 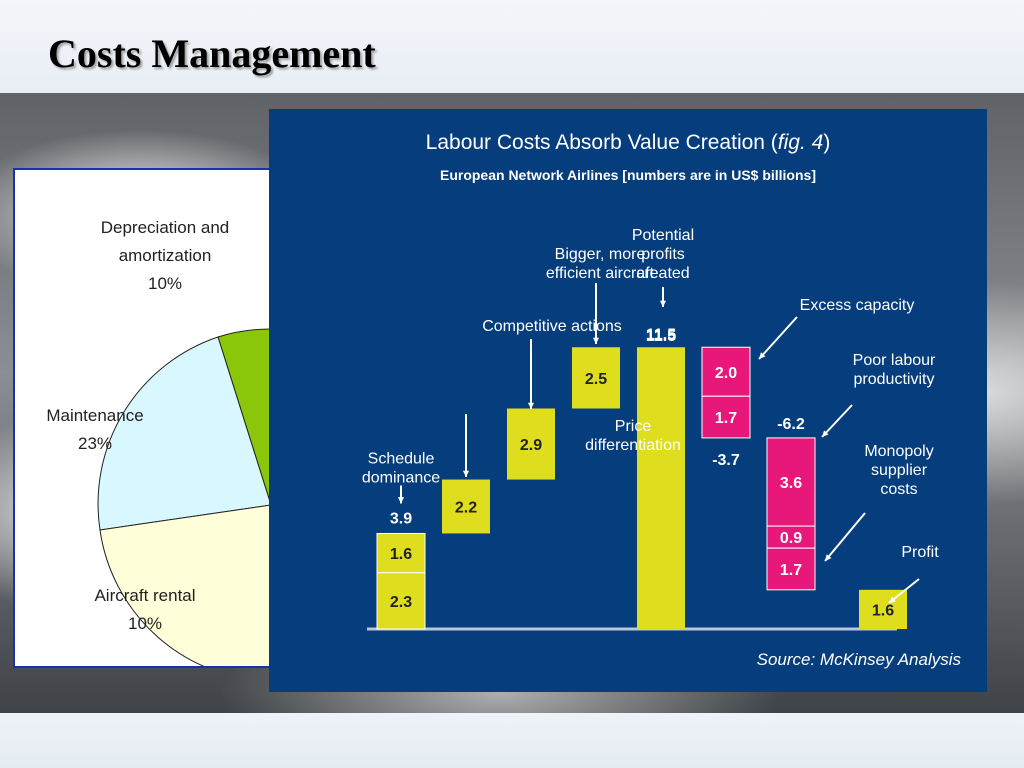 I want to click on bar-4-category-label: Potential profits created, so click(x=663, y=254).